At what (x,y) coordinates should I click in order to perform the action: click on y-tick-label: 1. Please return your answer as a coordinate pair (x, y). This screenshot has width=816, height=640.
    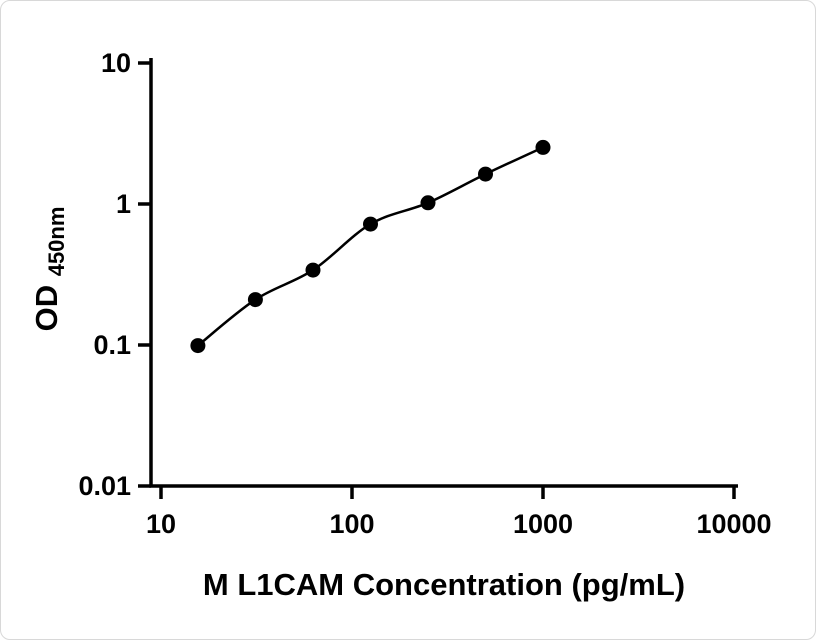
    Looking at the image, I should click on (123, 204).